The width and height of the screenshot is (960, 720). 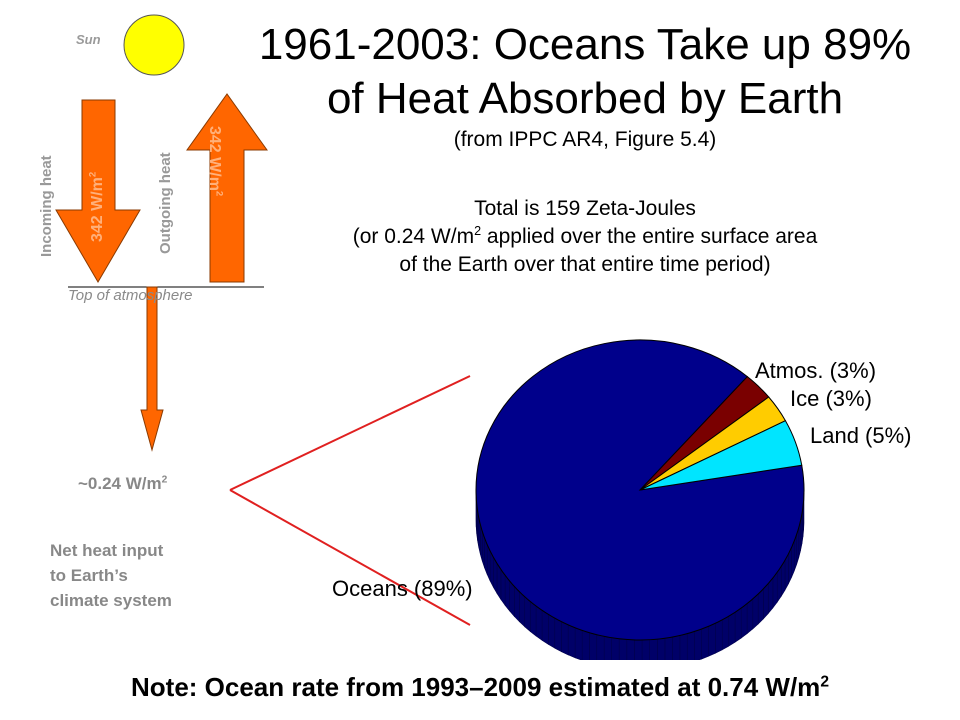 I want to click on pie-label-oceans: Oceans (89%), so click(x=402, y=588).